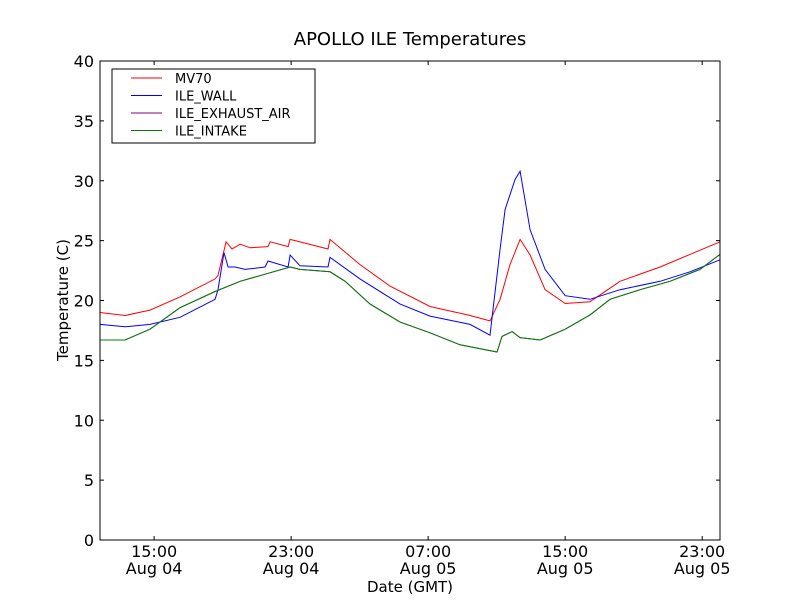 This screenshot has height=604, width=800. I want to click on y-tick-label: 15, so click(84, 360).